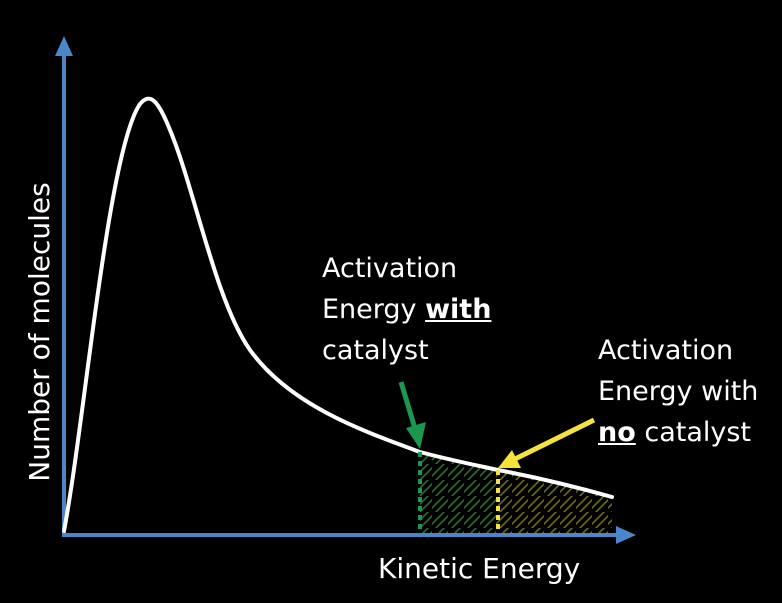 The height and width of the screenshot is (603, 782). Describe the element at coordinates (416, 435) in the screenshot. I see `with-catalyst-arrowhead` at that location.